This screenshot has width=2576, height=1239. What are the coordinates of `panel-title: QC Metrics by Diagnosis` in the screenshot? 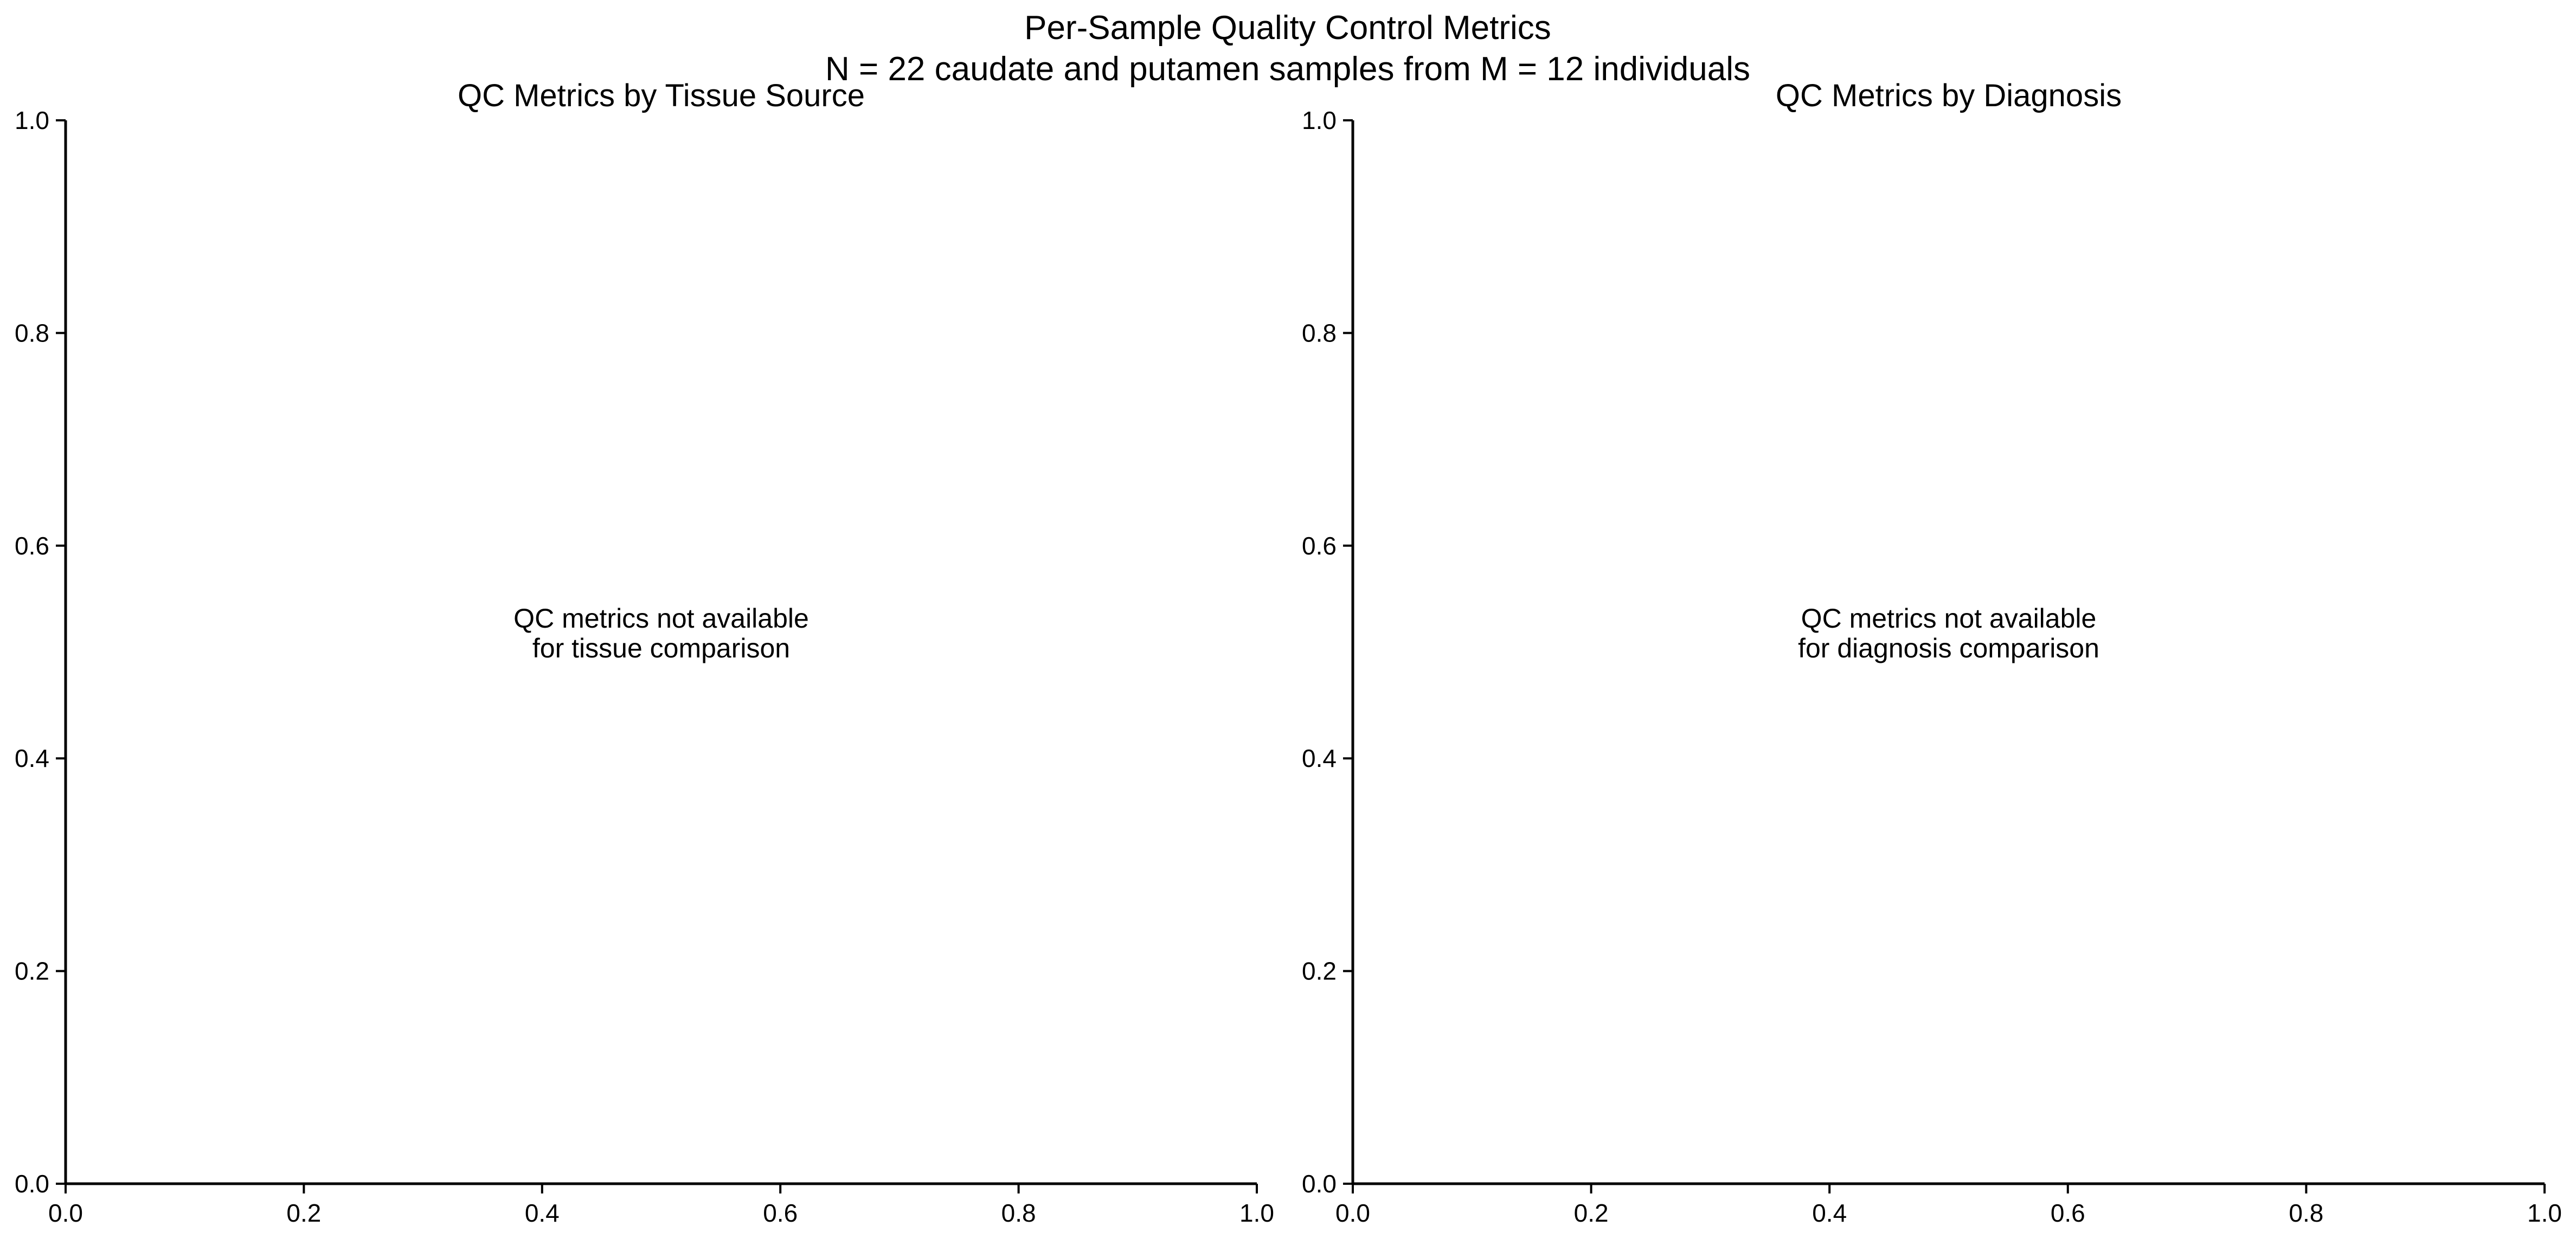 It's located at (1949, 95).